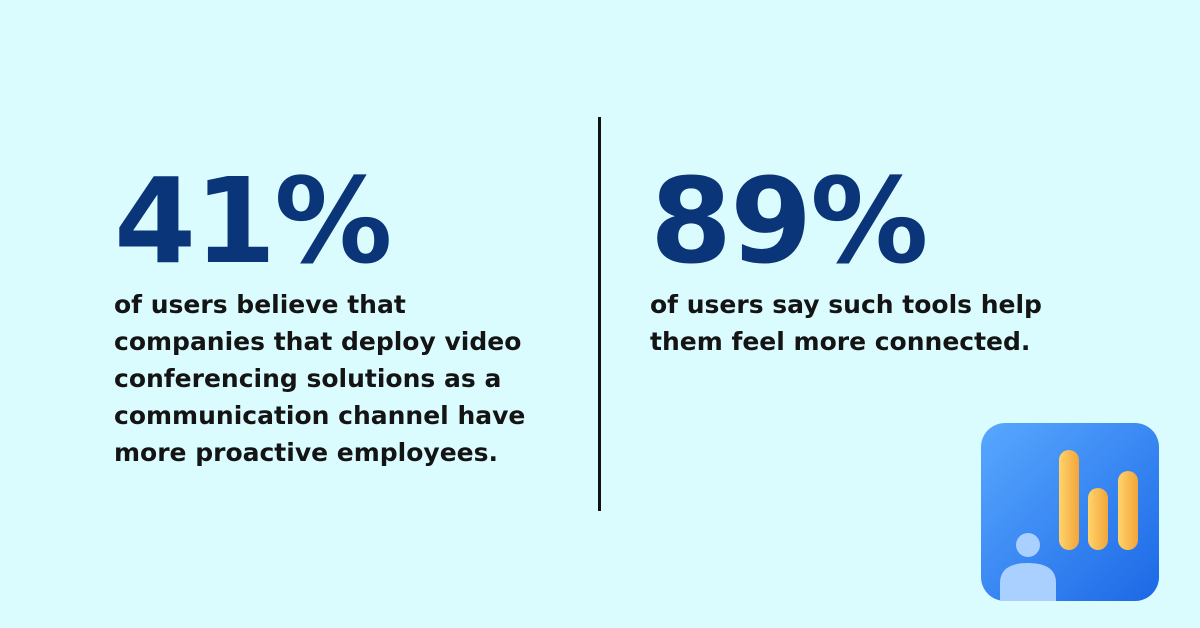 Image resolution: width=1200 pixels, height=628 pixels. I want to click on stat-figure: 41%, so click(253, 221).